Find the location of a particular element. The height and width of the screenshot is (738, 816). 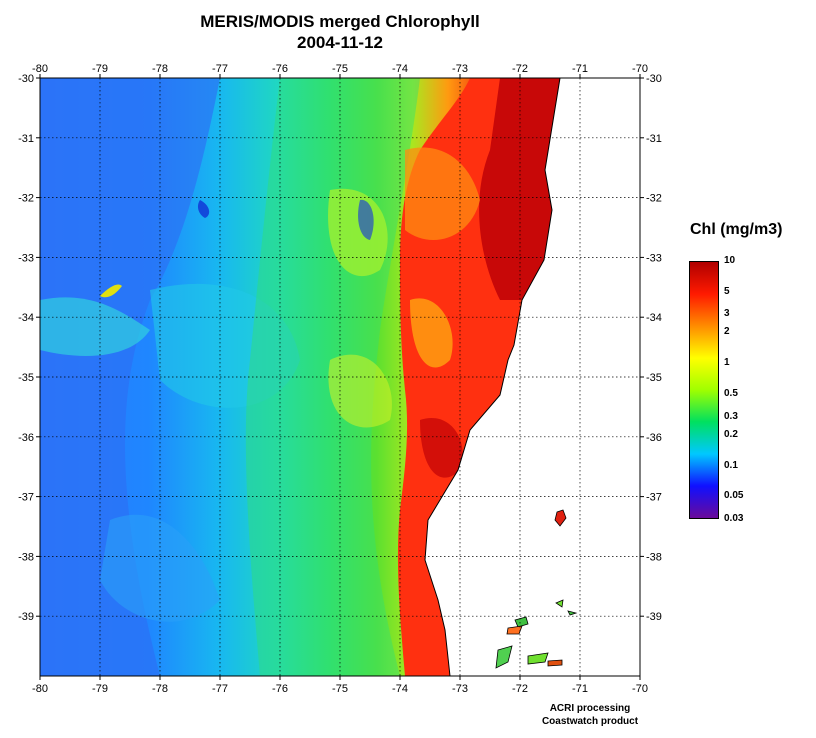

lon-tick-label-bottom: -74 is located at coordinates (400, 689).